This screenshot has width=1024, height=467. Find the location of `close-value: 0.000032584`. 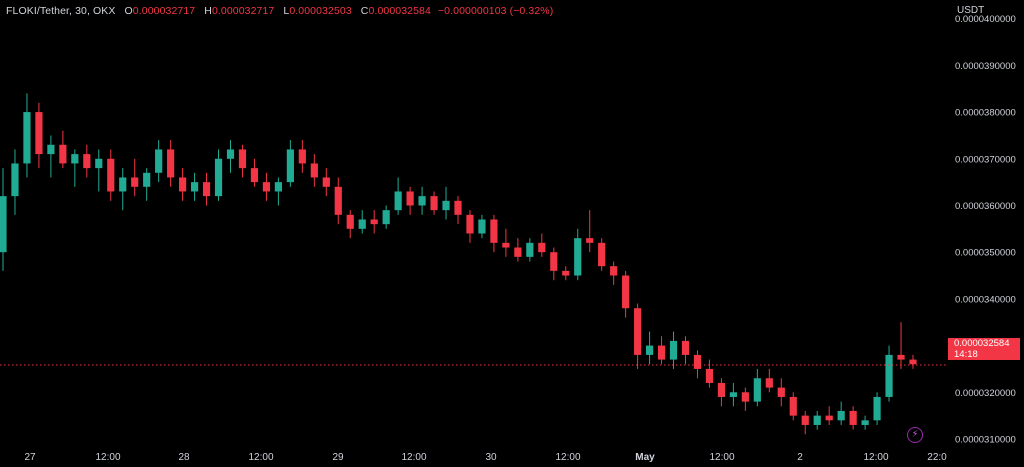

close-value: 0.000032584 is located at coordinates (399, 11).